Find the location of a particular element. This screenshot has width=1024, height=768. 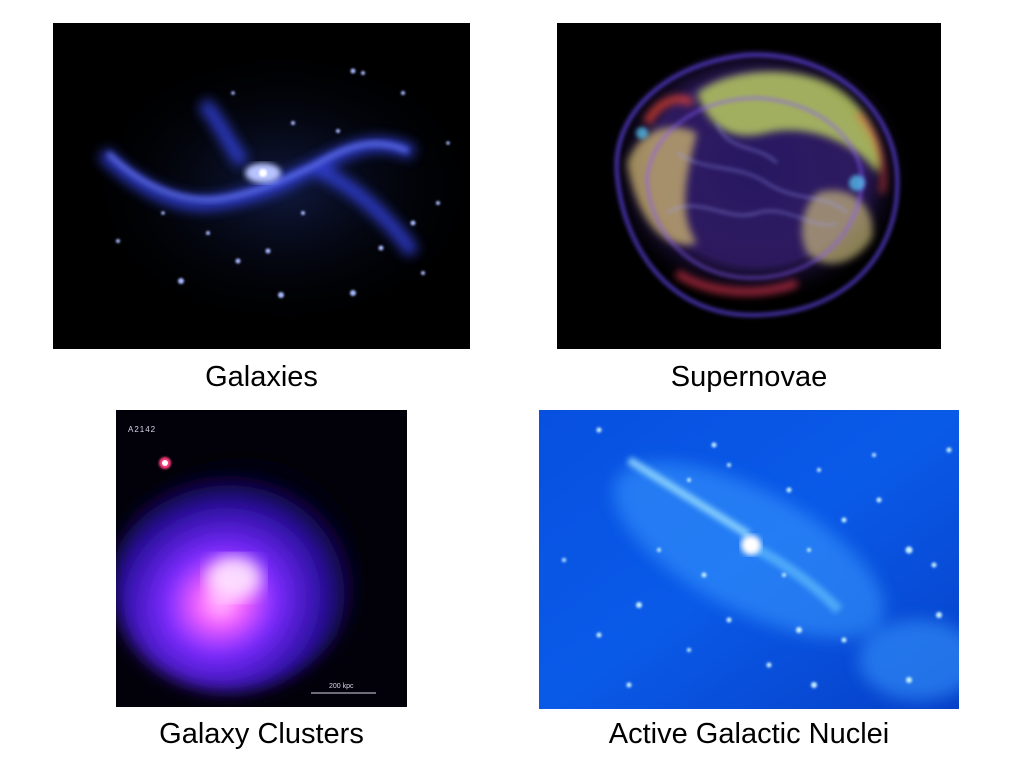

galaxy-clusters-caption: Galaxy Clusters is located at coordinates (261, 734).